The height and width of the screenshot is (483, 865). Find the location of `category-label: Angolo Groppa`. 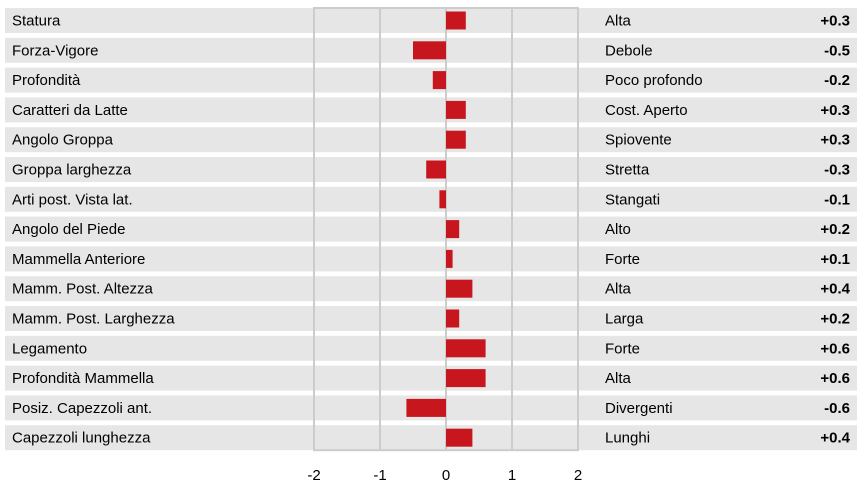

category-label: Angolo Groppa is located at coordinates (63, 140).